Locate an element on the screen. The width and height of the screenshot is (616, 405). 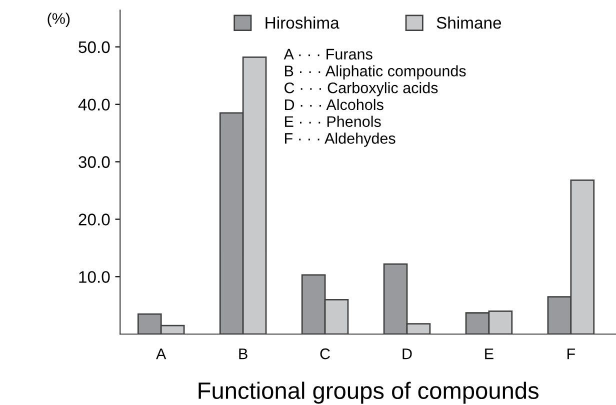
legend-label: Shimane is located at coordinates (469, 22).